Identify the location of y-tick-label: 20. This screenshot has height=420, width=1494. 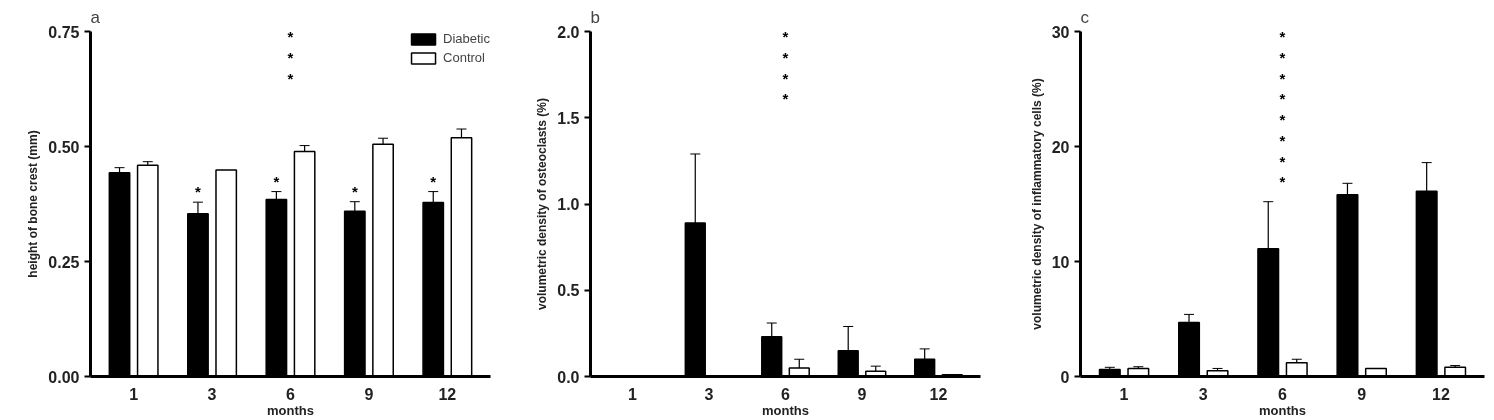
(1060, 147).